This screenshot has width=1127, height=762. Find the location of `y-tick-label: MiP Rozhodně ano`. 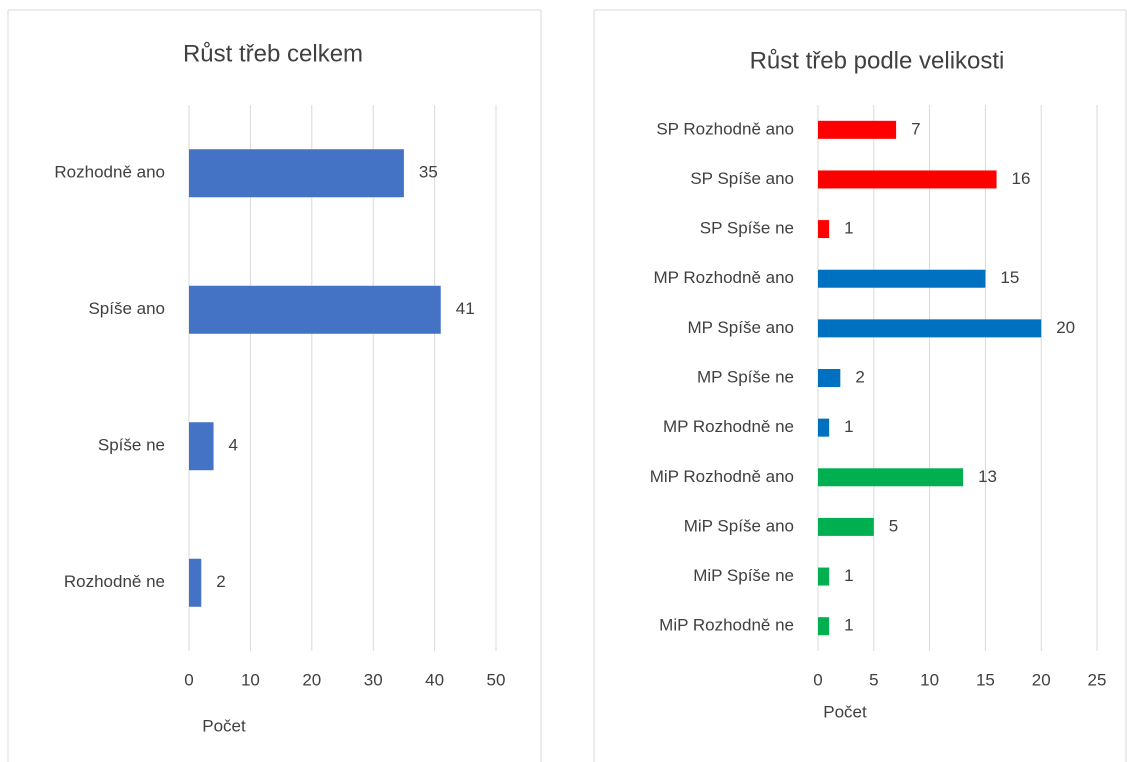

y-tick-label: MiP Rozhodně ano is located at coordinates (722, 476).